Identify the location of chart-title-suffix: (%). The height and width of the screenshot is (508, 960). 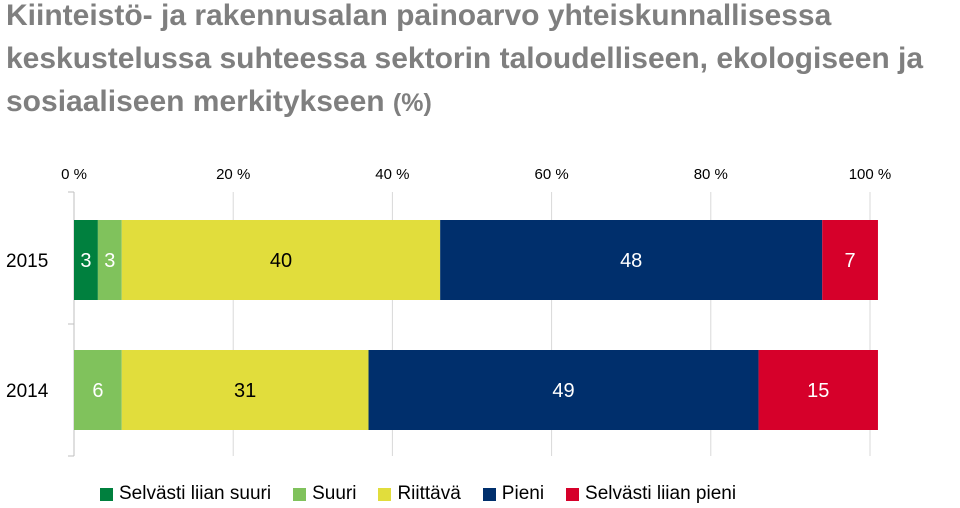
(412, 103).